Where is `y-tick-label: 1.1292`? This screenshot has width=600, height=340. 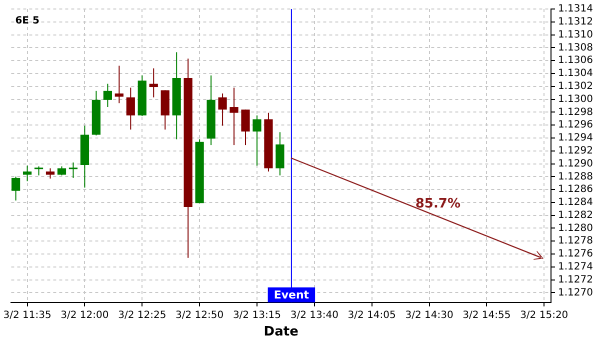 y-tick-label: 1.1292 is located at coordinates (576, 150).